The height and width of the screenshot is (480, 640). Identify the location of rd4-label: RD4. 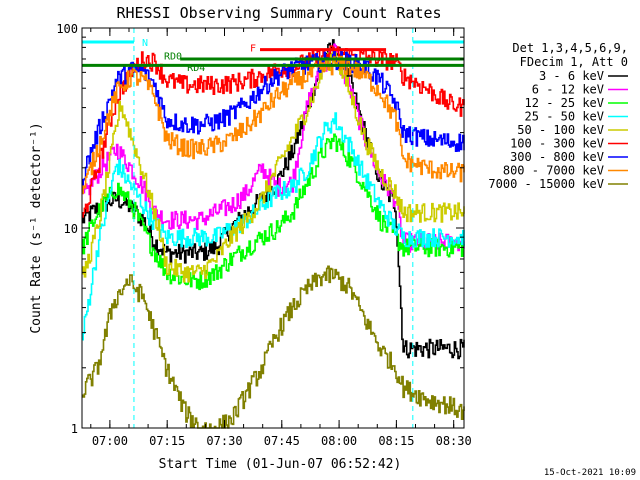
(196, 68).